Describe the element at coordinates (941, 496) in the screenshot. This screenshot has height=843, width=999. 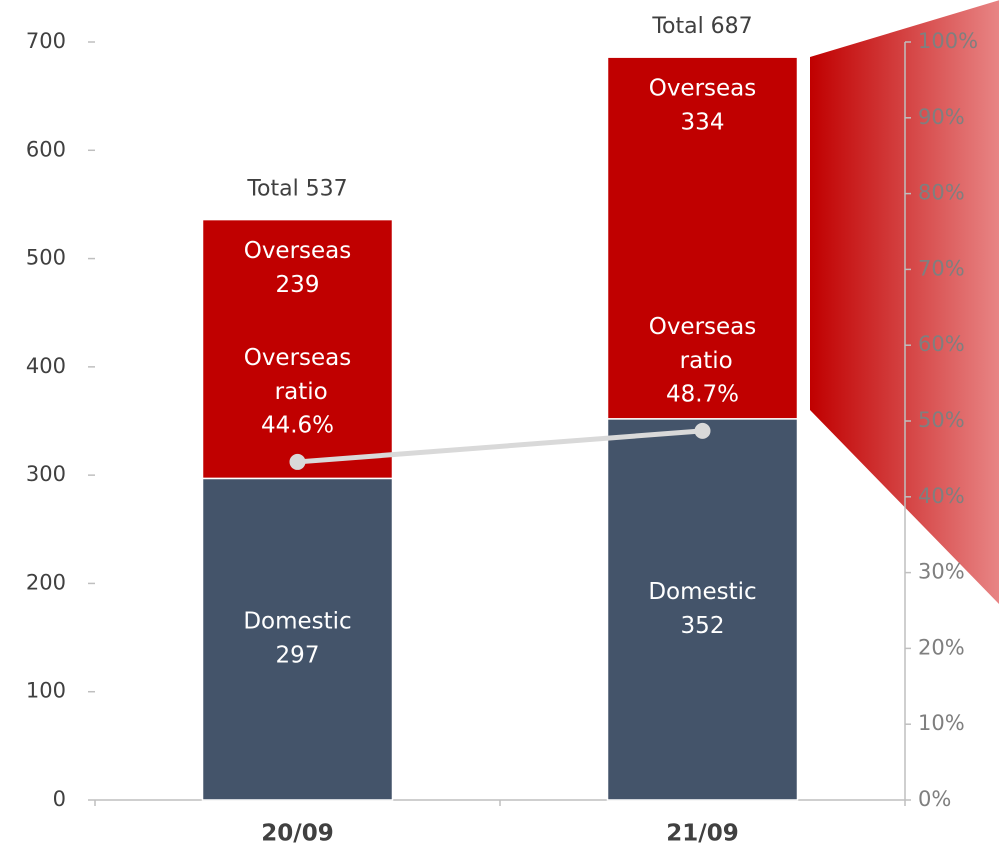
I see `y2-tick-label: 40%` at that location.